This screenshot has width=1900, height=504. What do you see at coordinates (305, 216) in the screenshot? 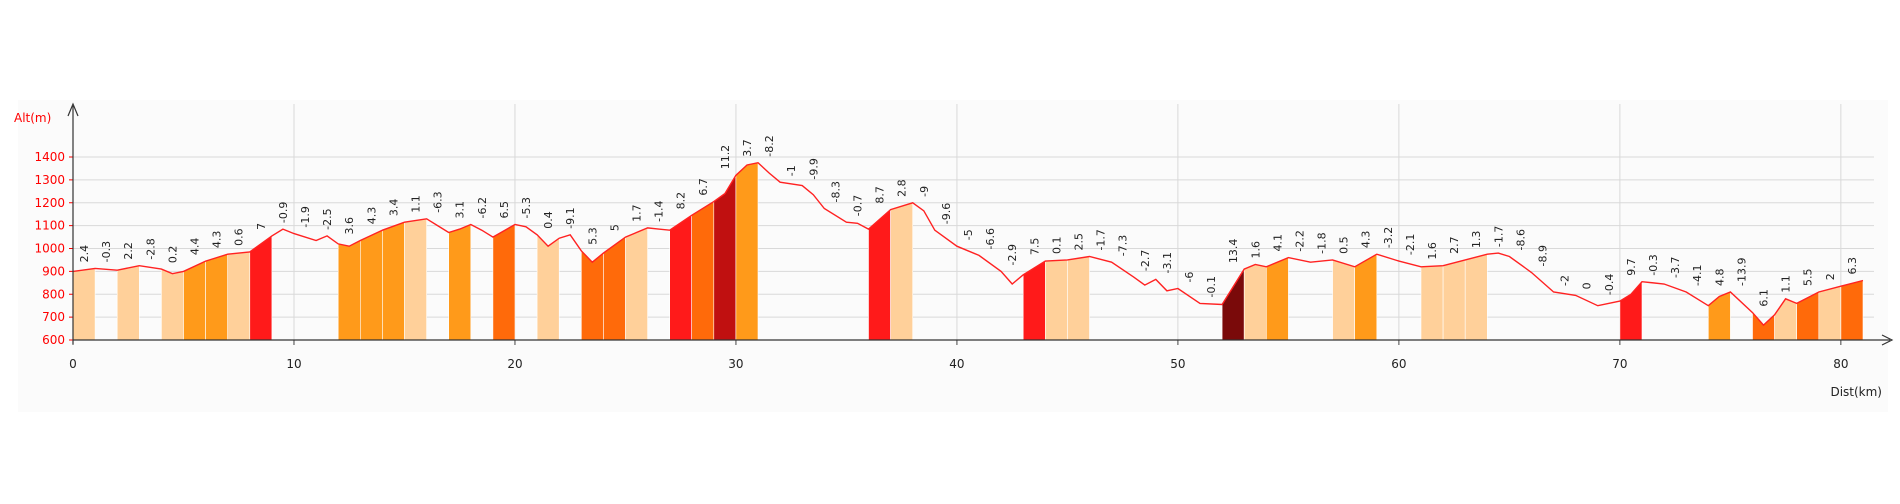
I see `grade-label: -1.9` at bounding box center [305, 216].